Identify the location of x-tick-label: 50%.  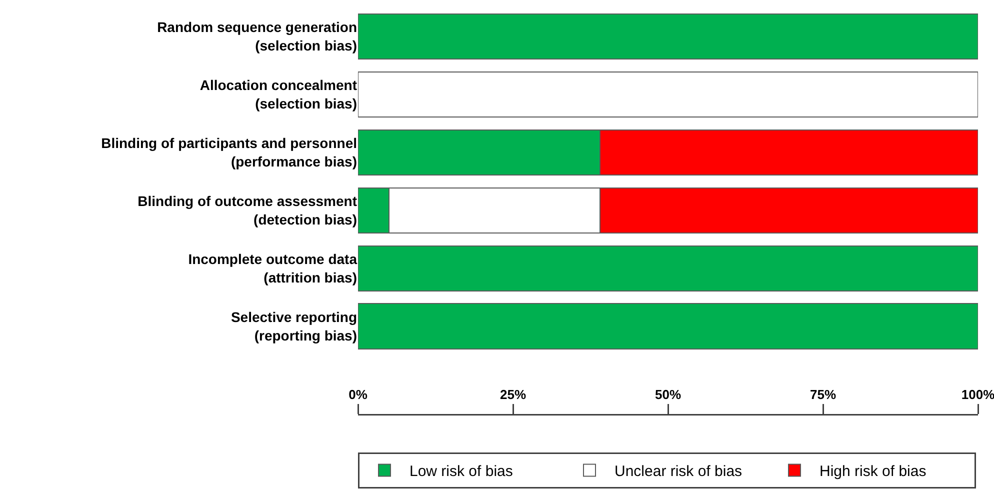
(668, 394).